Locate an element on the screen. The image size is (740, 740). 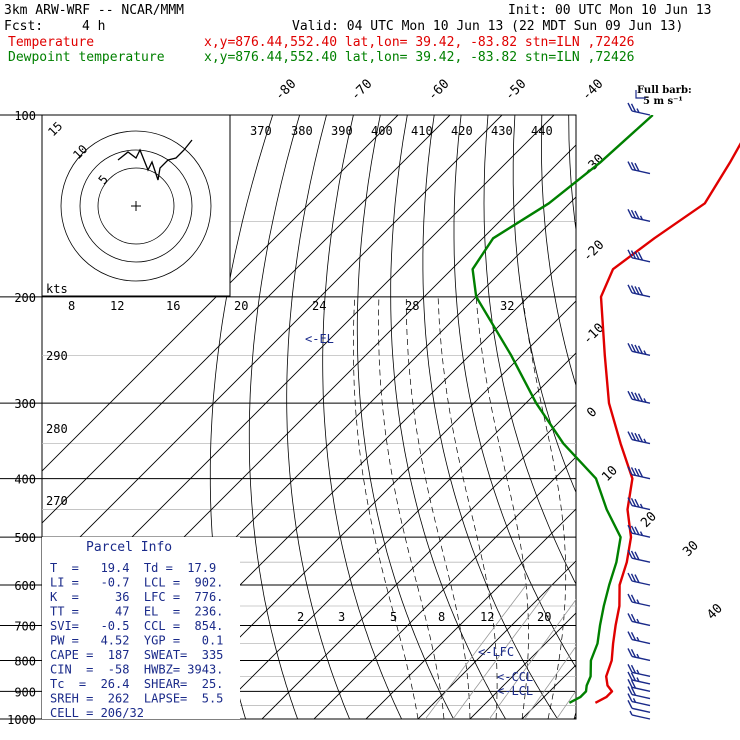
mixing-ratio-bottom-3: 3 is located at coordinates (341, 617).